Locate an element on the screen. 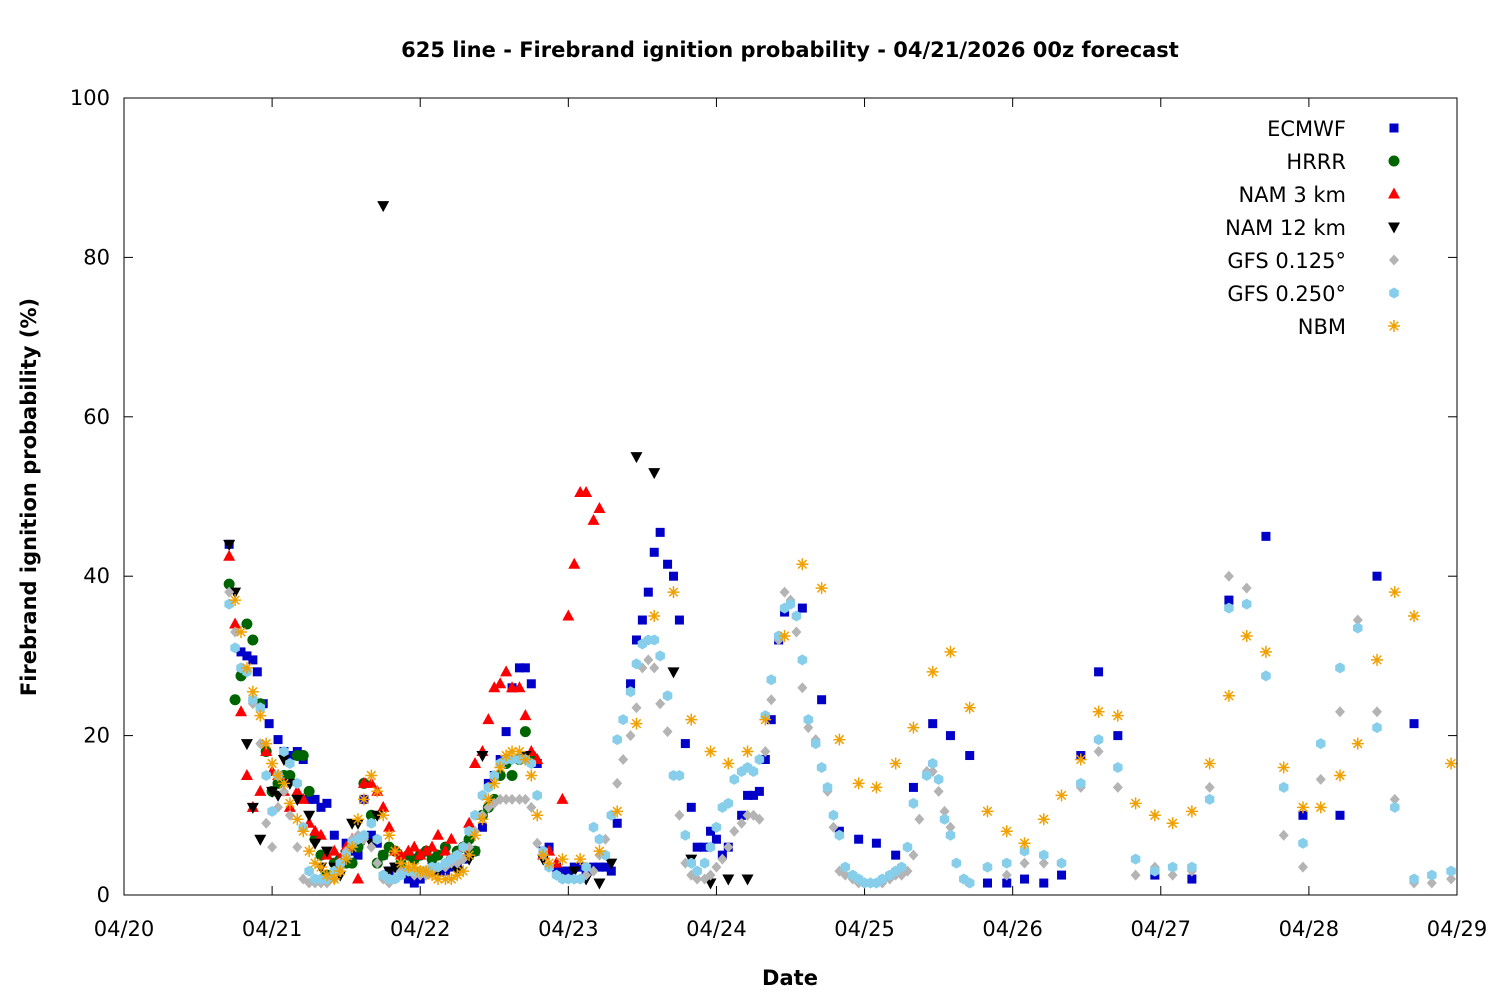 This screenshot has height=1000, width=1500. x-tick-label: 04/22 is located at coordinates (420, 929).